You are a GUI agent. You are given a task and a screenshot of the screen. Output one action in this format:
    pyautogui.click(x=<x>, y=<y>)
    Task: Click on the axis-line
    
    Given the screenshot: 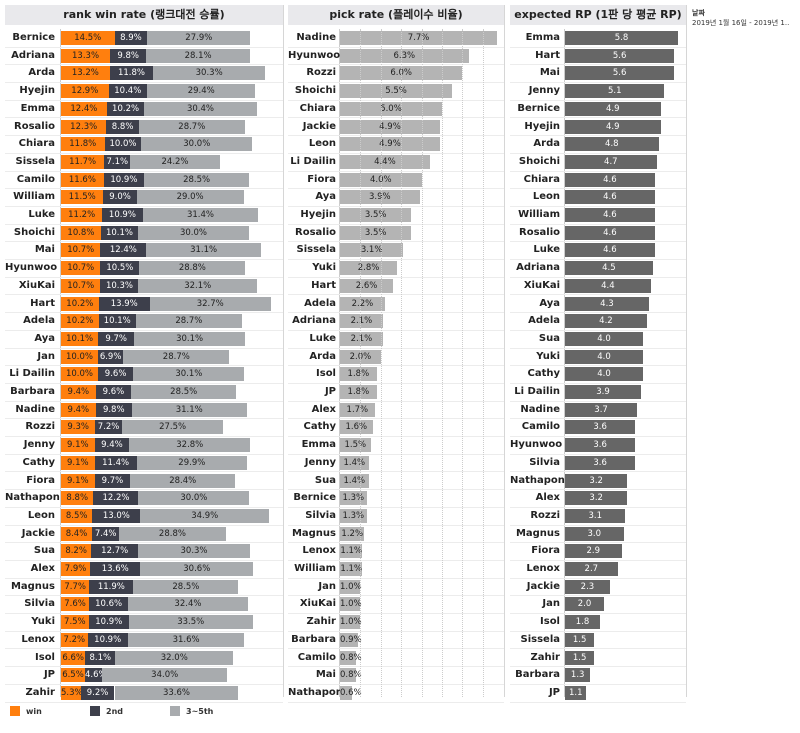 What is the action you would take?
    pyautogui.click(x=60, y=363)
    